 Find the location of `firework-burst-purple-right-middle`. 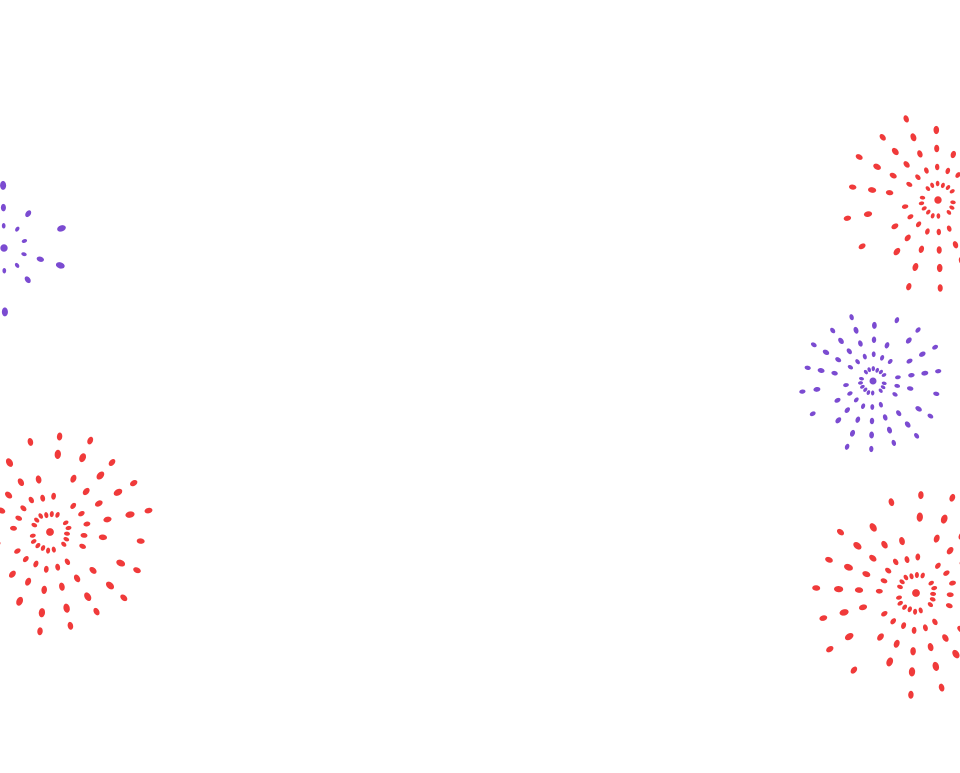

firework-burst-purple-right-middle is located at coordinates (870, 383).